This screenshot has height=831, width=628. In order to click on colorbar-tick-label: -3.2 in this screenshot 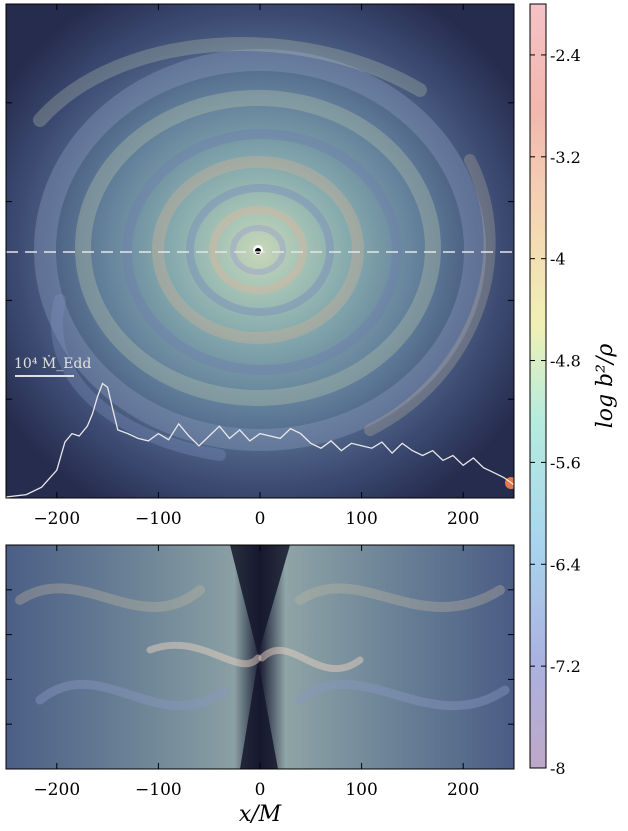, I will do `click(565, 157)`.